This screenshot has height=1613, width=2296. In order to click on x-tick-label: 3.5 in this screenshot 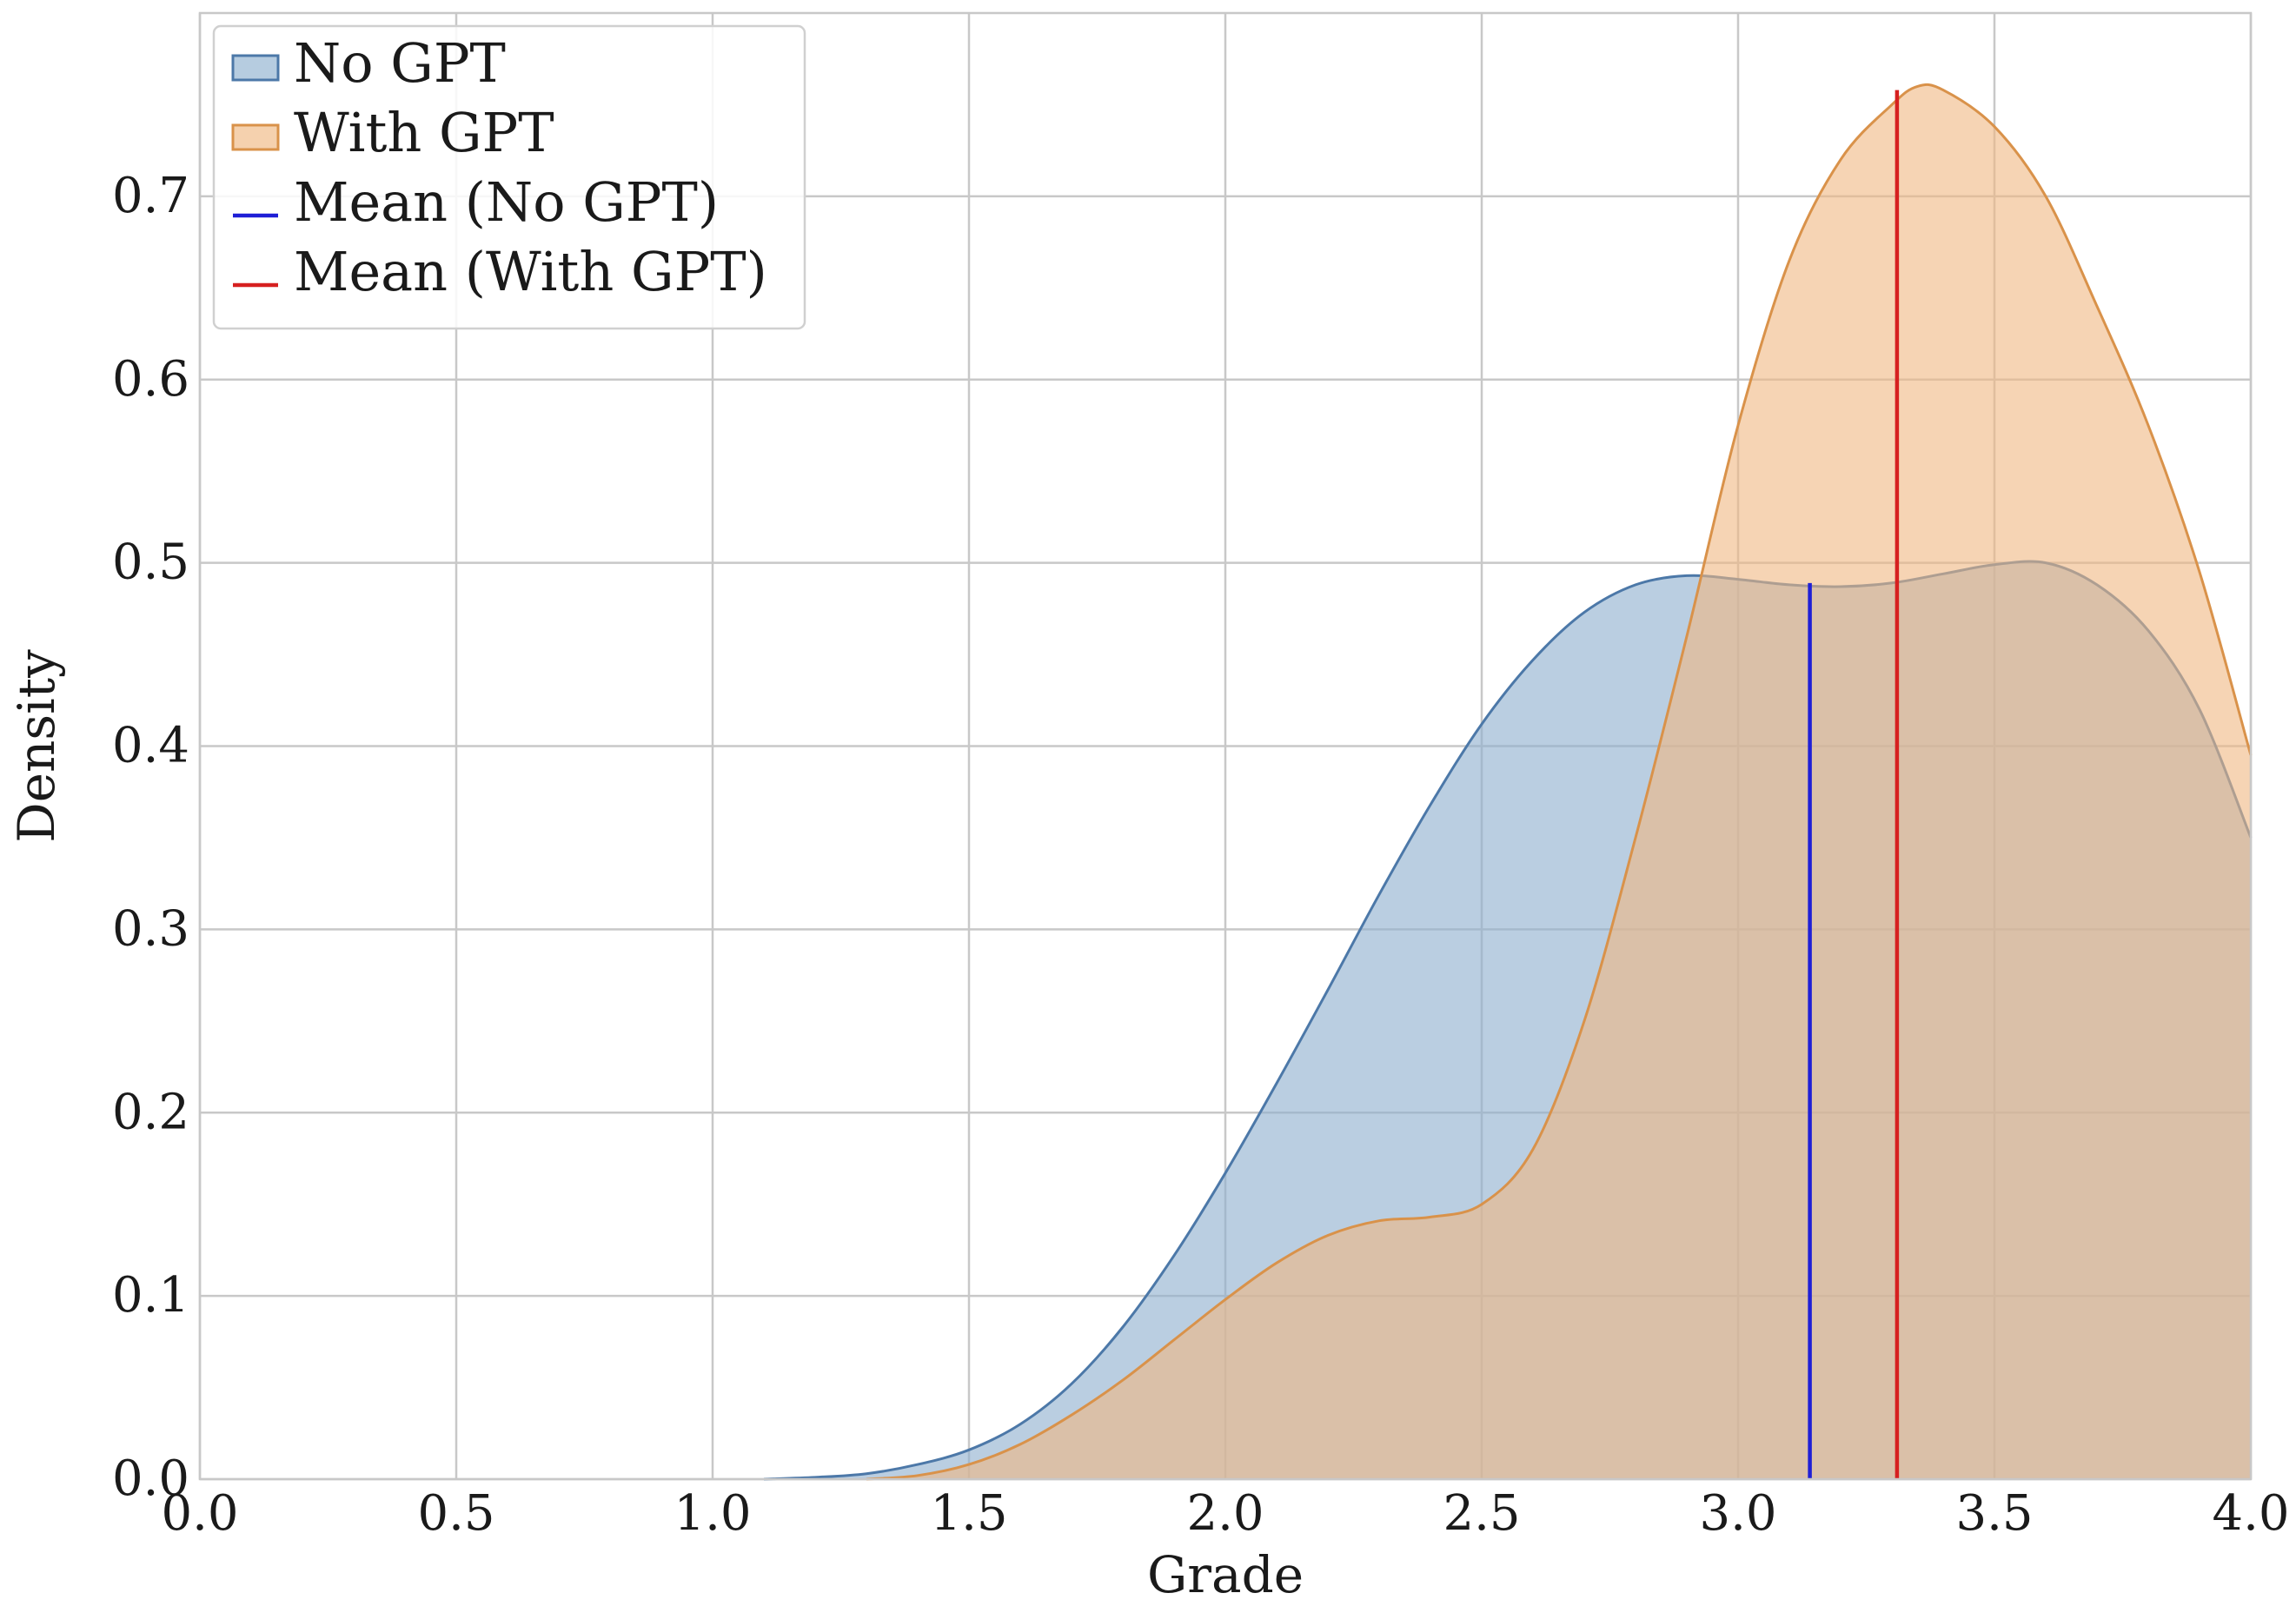, I will do `click(1994, 1513)`.